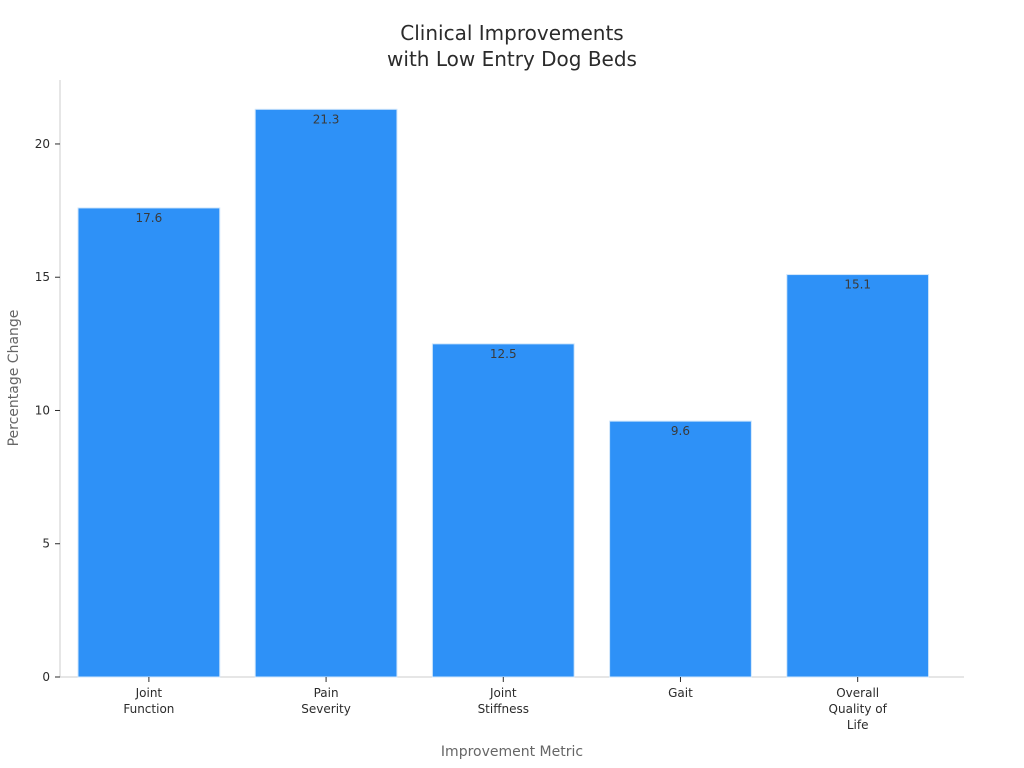 The image size is (1024, 768). Describe the element at coordinates (149, 218) in the screenshot. I see `bar-data-label: 17.6` at that location.